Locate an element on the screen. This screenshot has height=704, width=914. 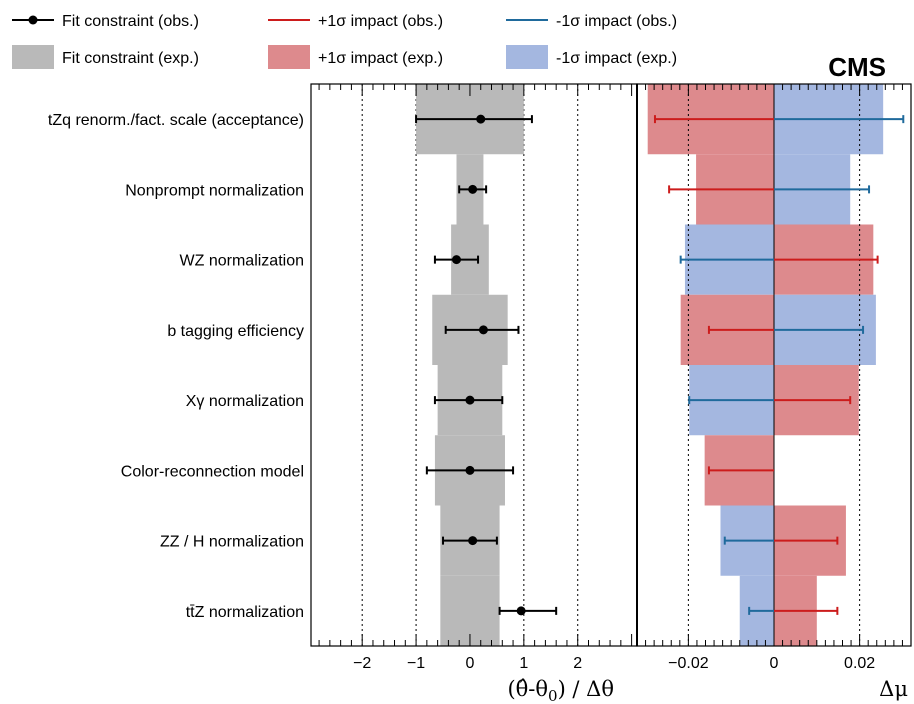
legend-entry: Fit constraint (obs.) is located at coordinates (105, 21).